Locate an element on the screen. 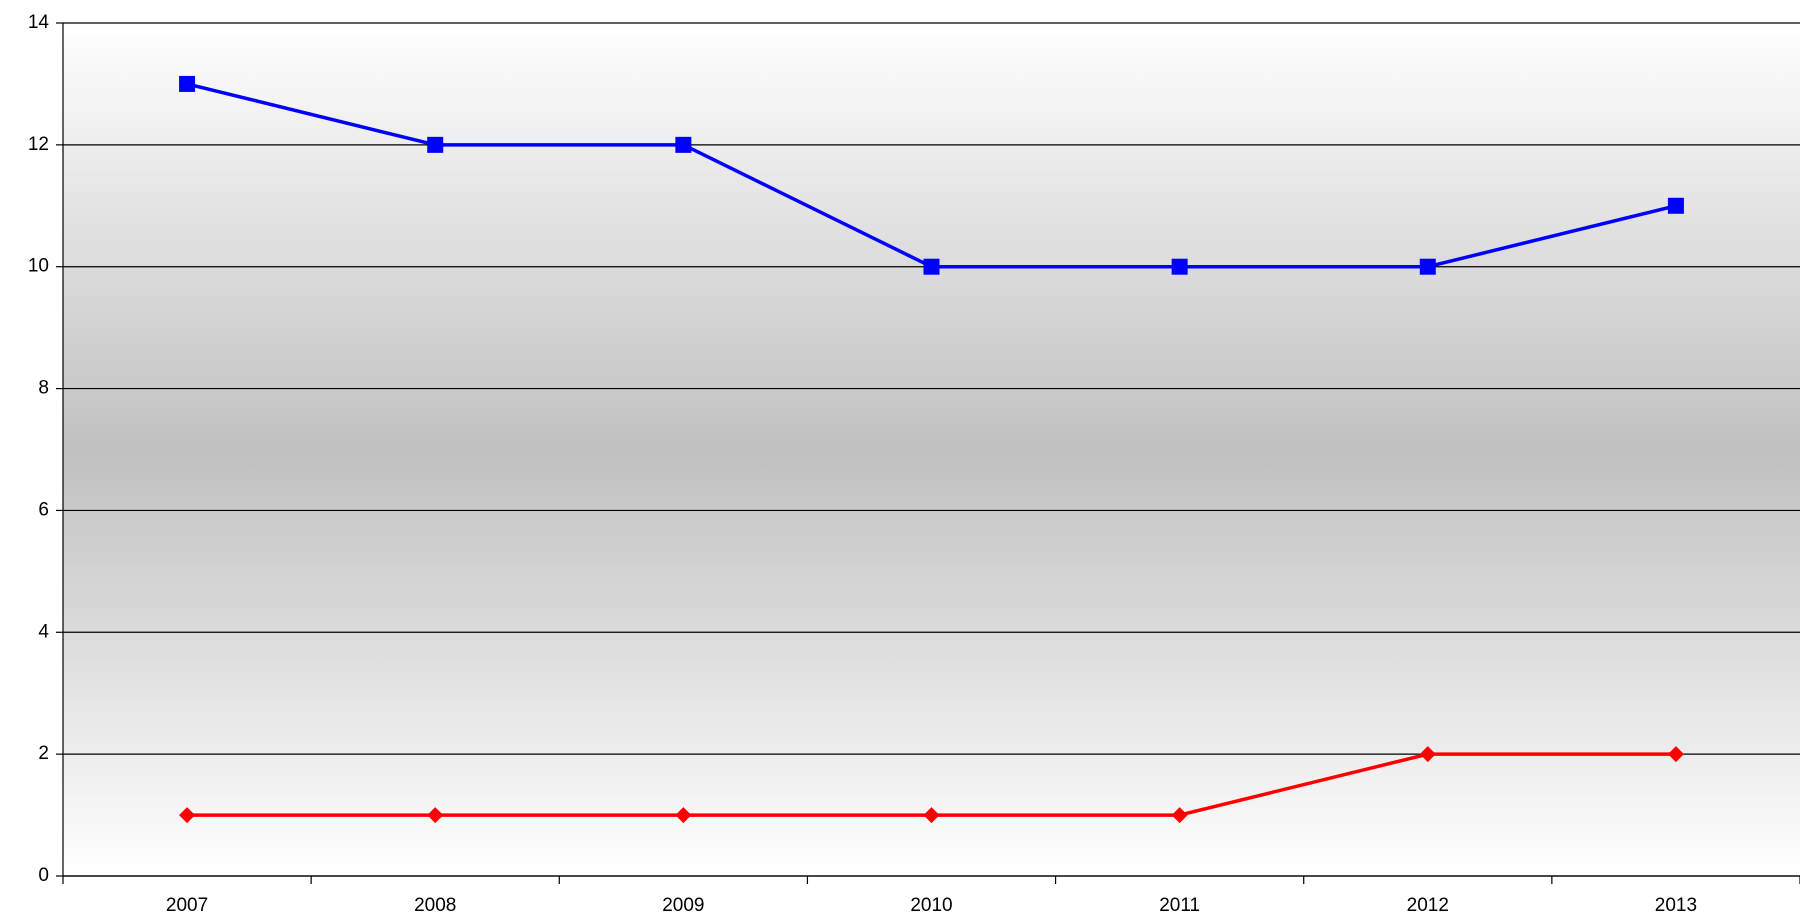 The height and width of the screenshot is (920, 1800). y-tick-label: 6 is located at coordinates (43, 509).